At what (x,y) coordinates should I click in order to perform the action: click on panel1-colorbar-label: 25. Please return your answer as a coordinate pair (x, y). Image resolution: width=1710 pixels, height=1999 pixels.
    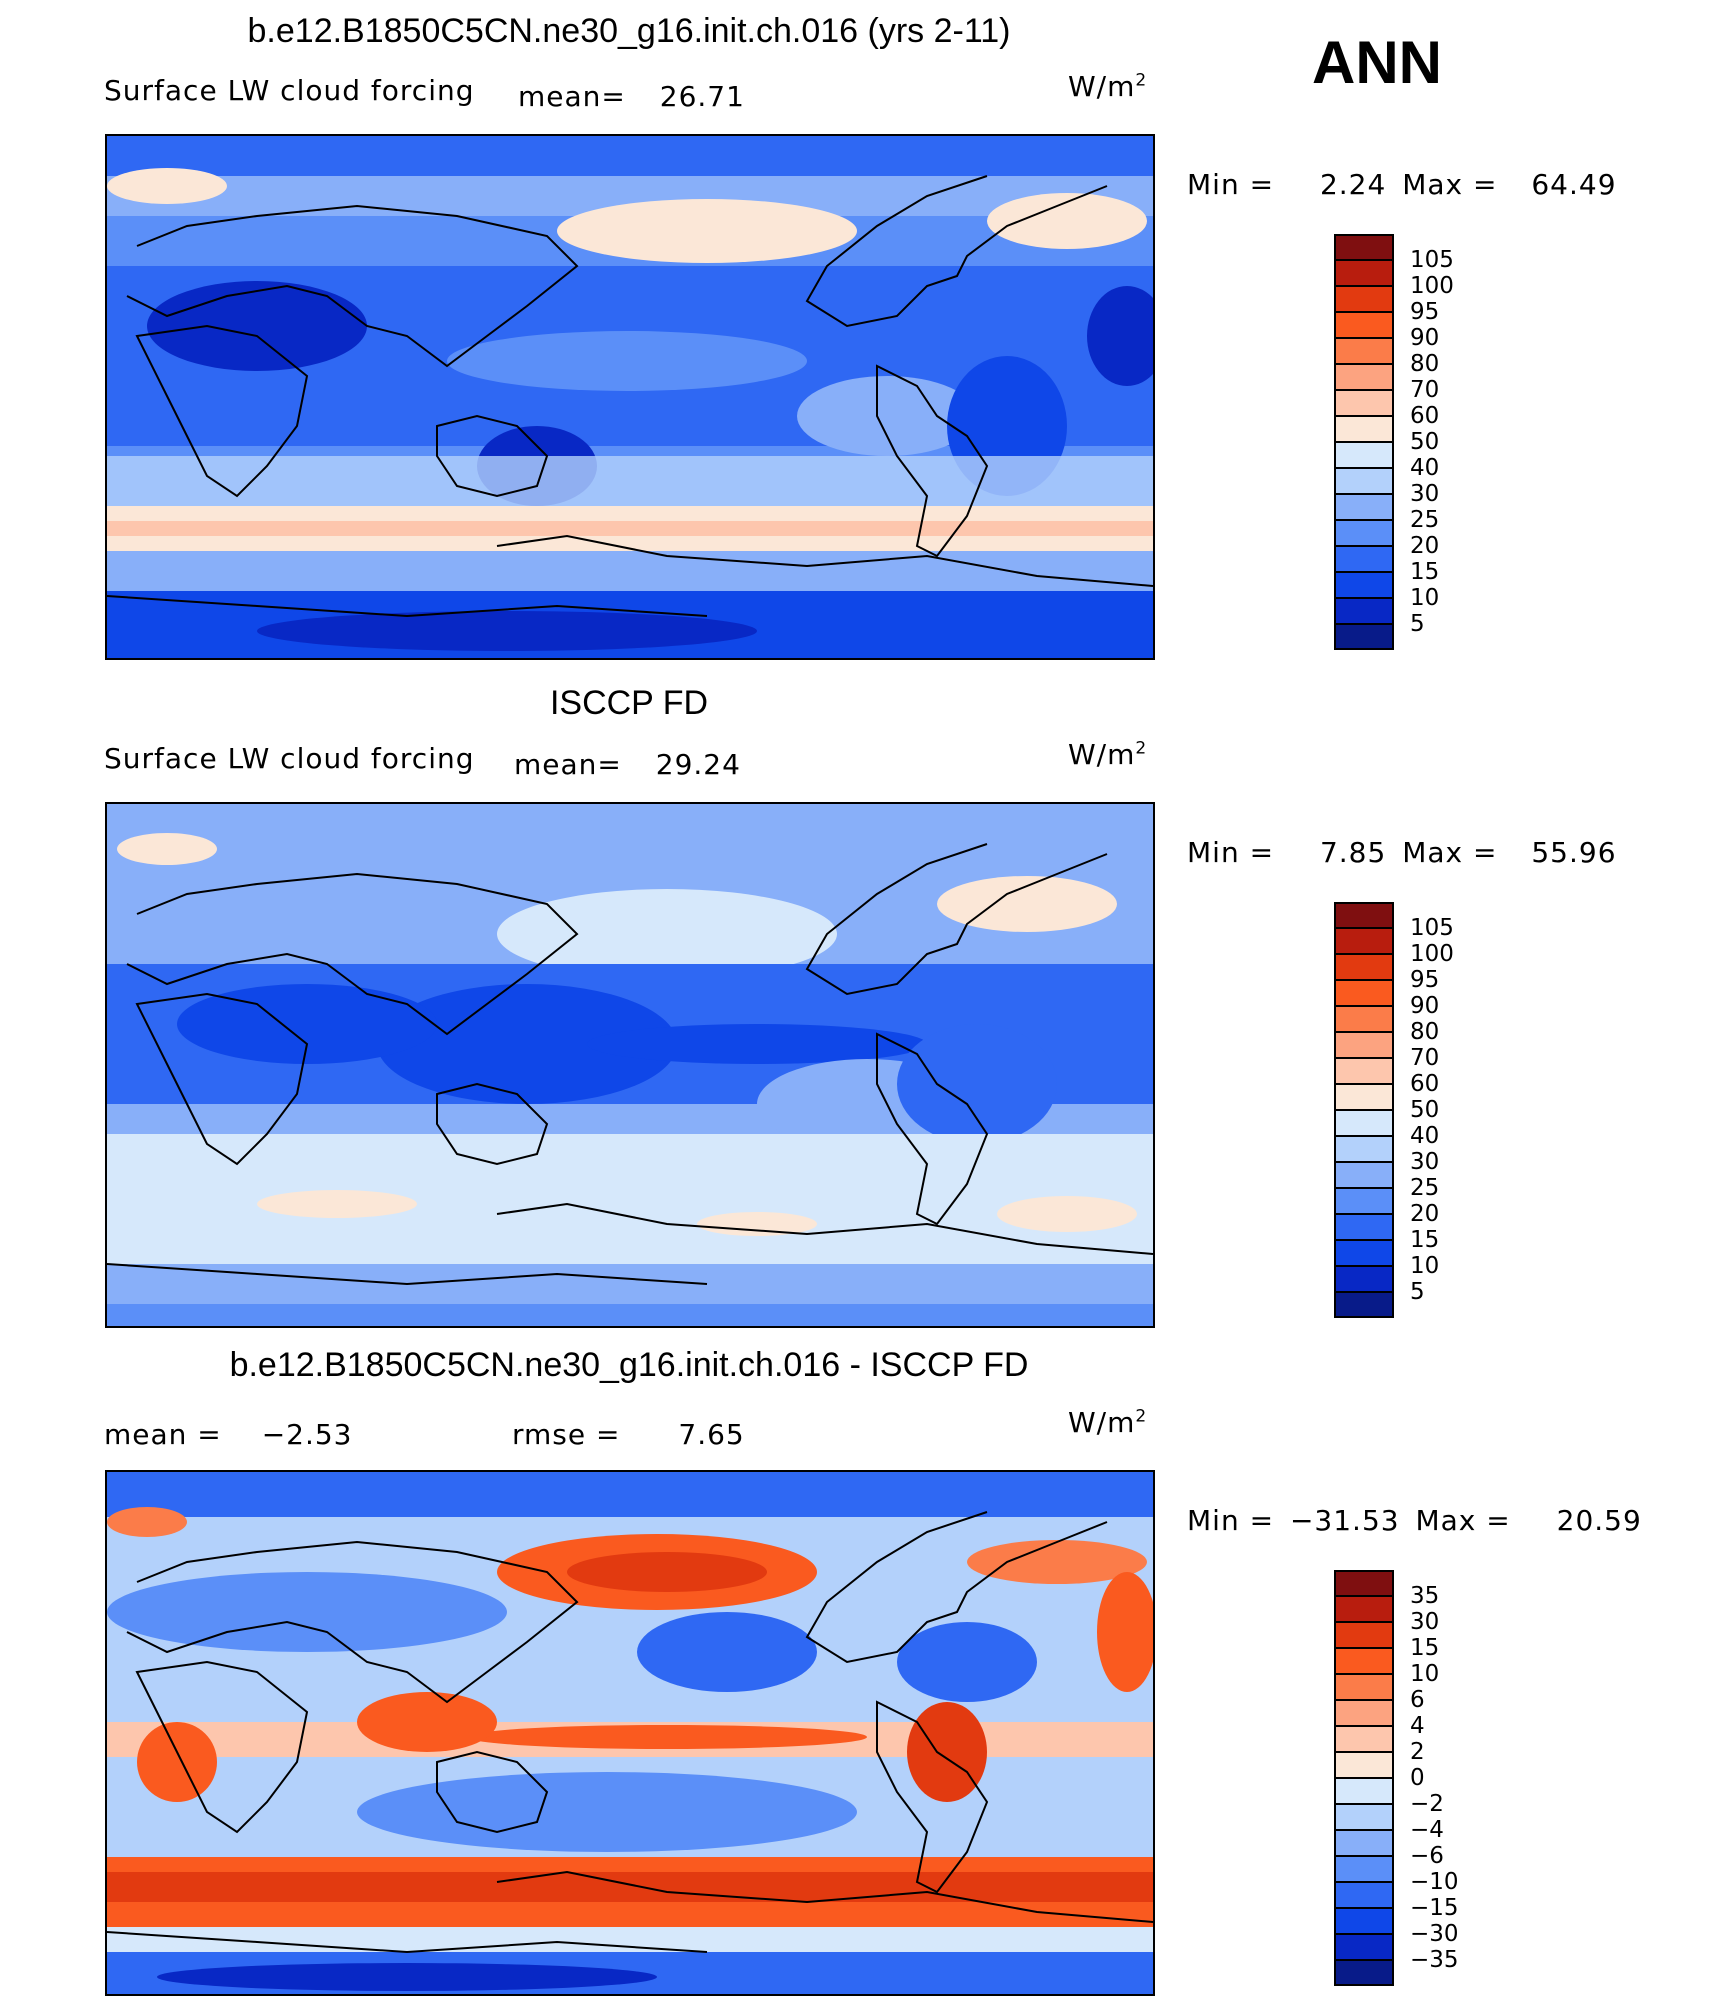
    Looking at the image, I should click on (1425, 520).